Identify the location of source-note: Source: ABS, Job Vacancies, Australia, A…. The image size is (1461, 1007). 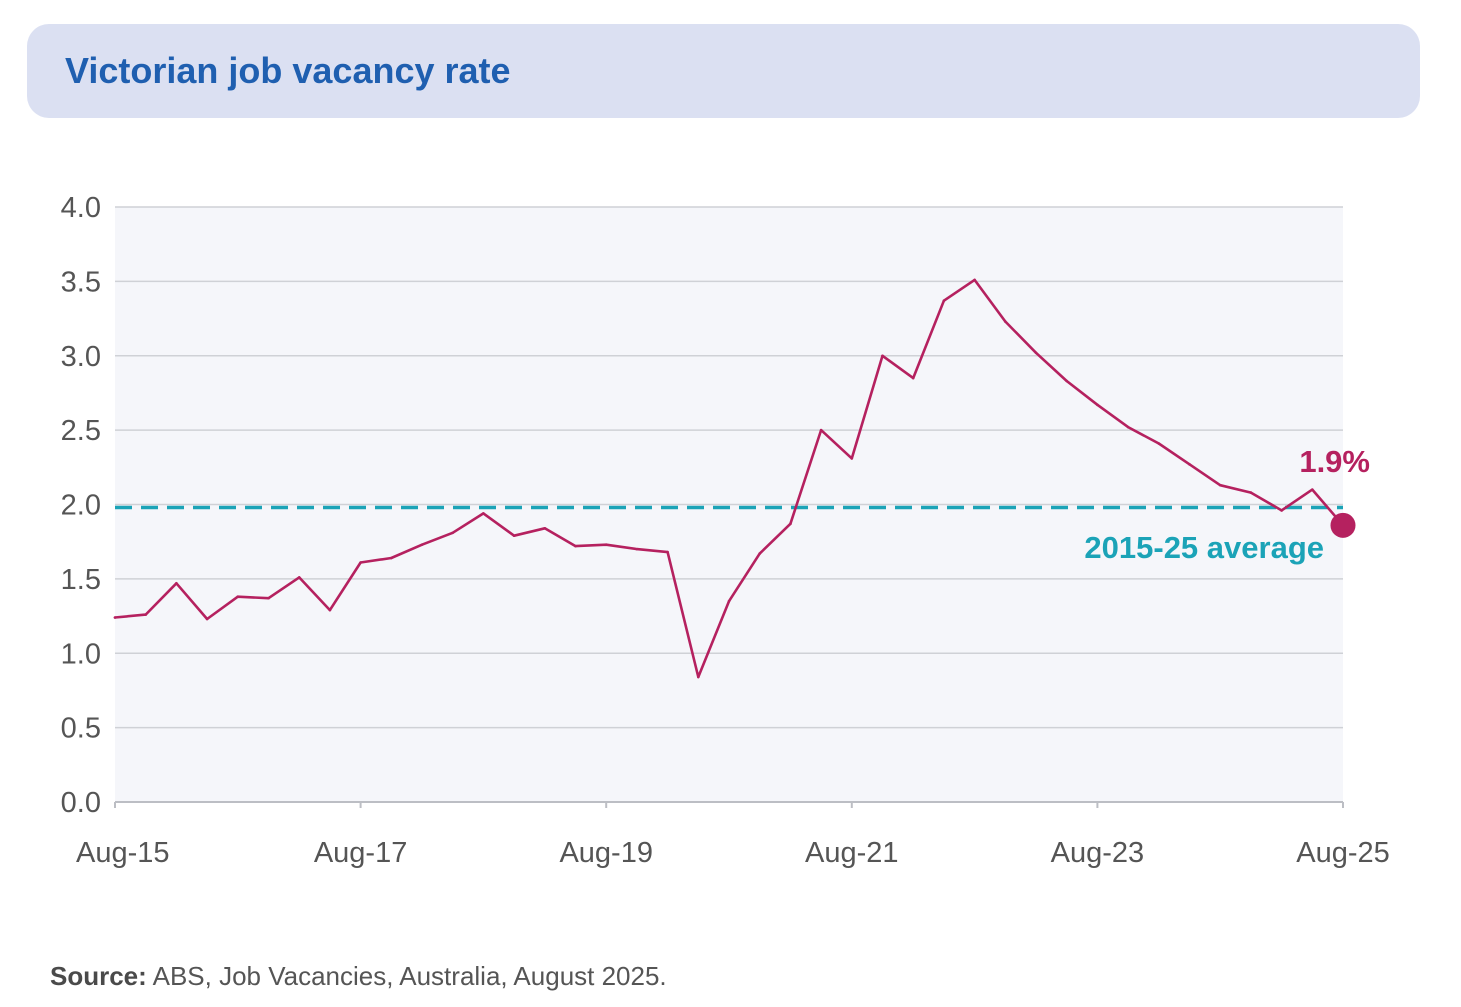
(358, 976).